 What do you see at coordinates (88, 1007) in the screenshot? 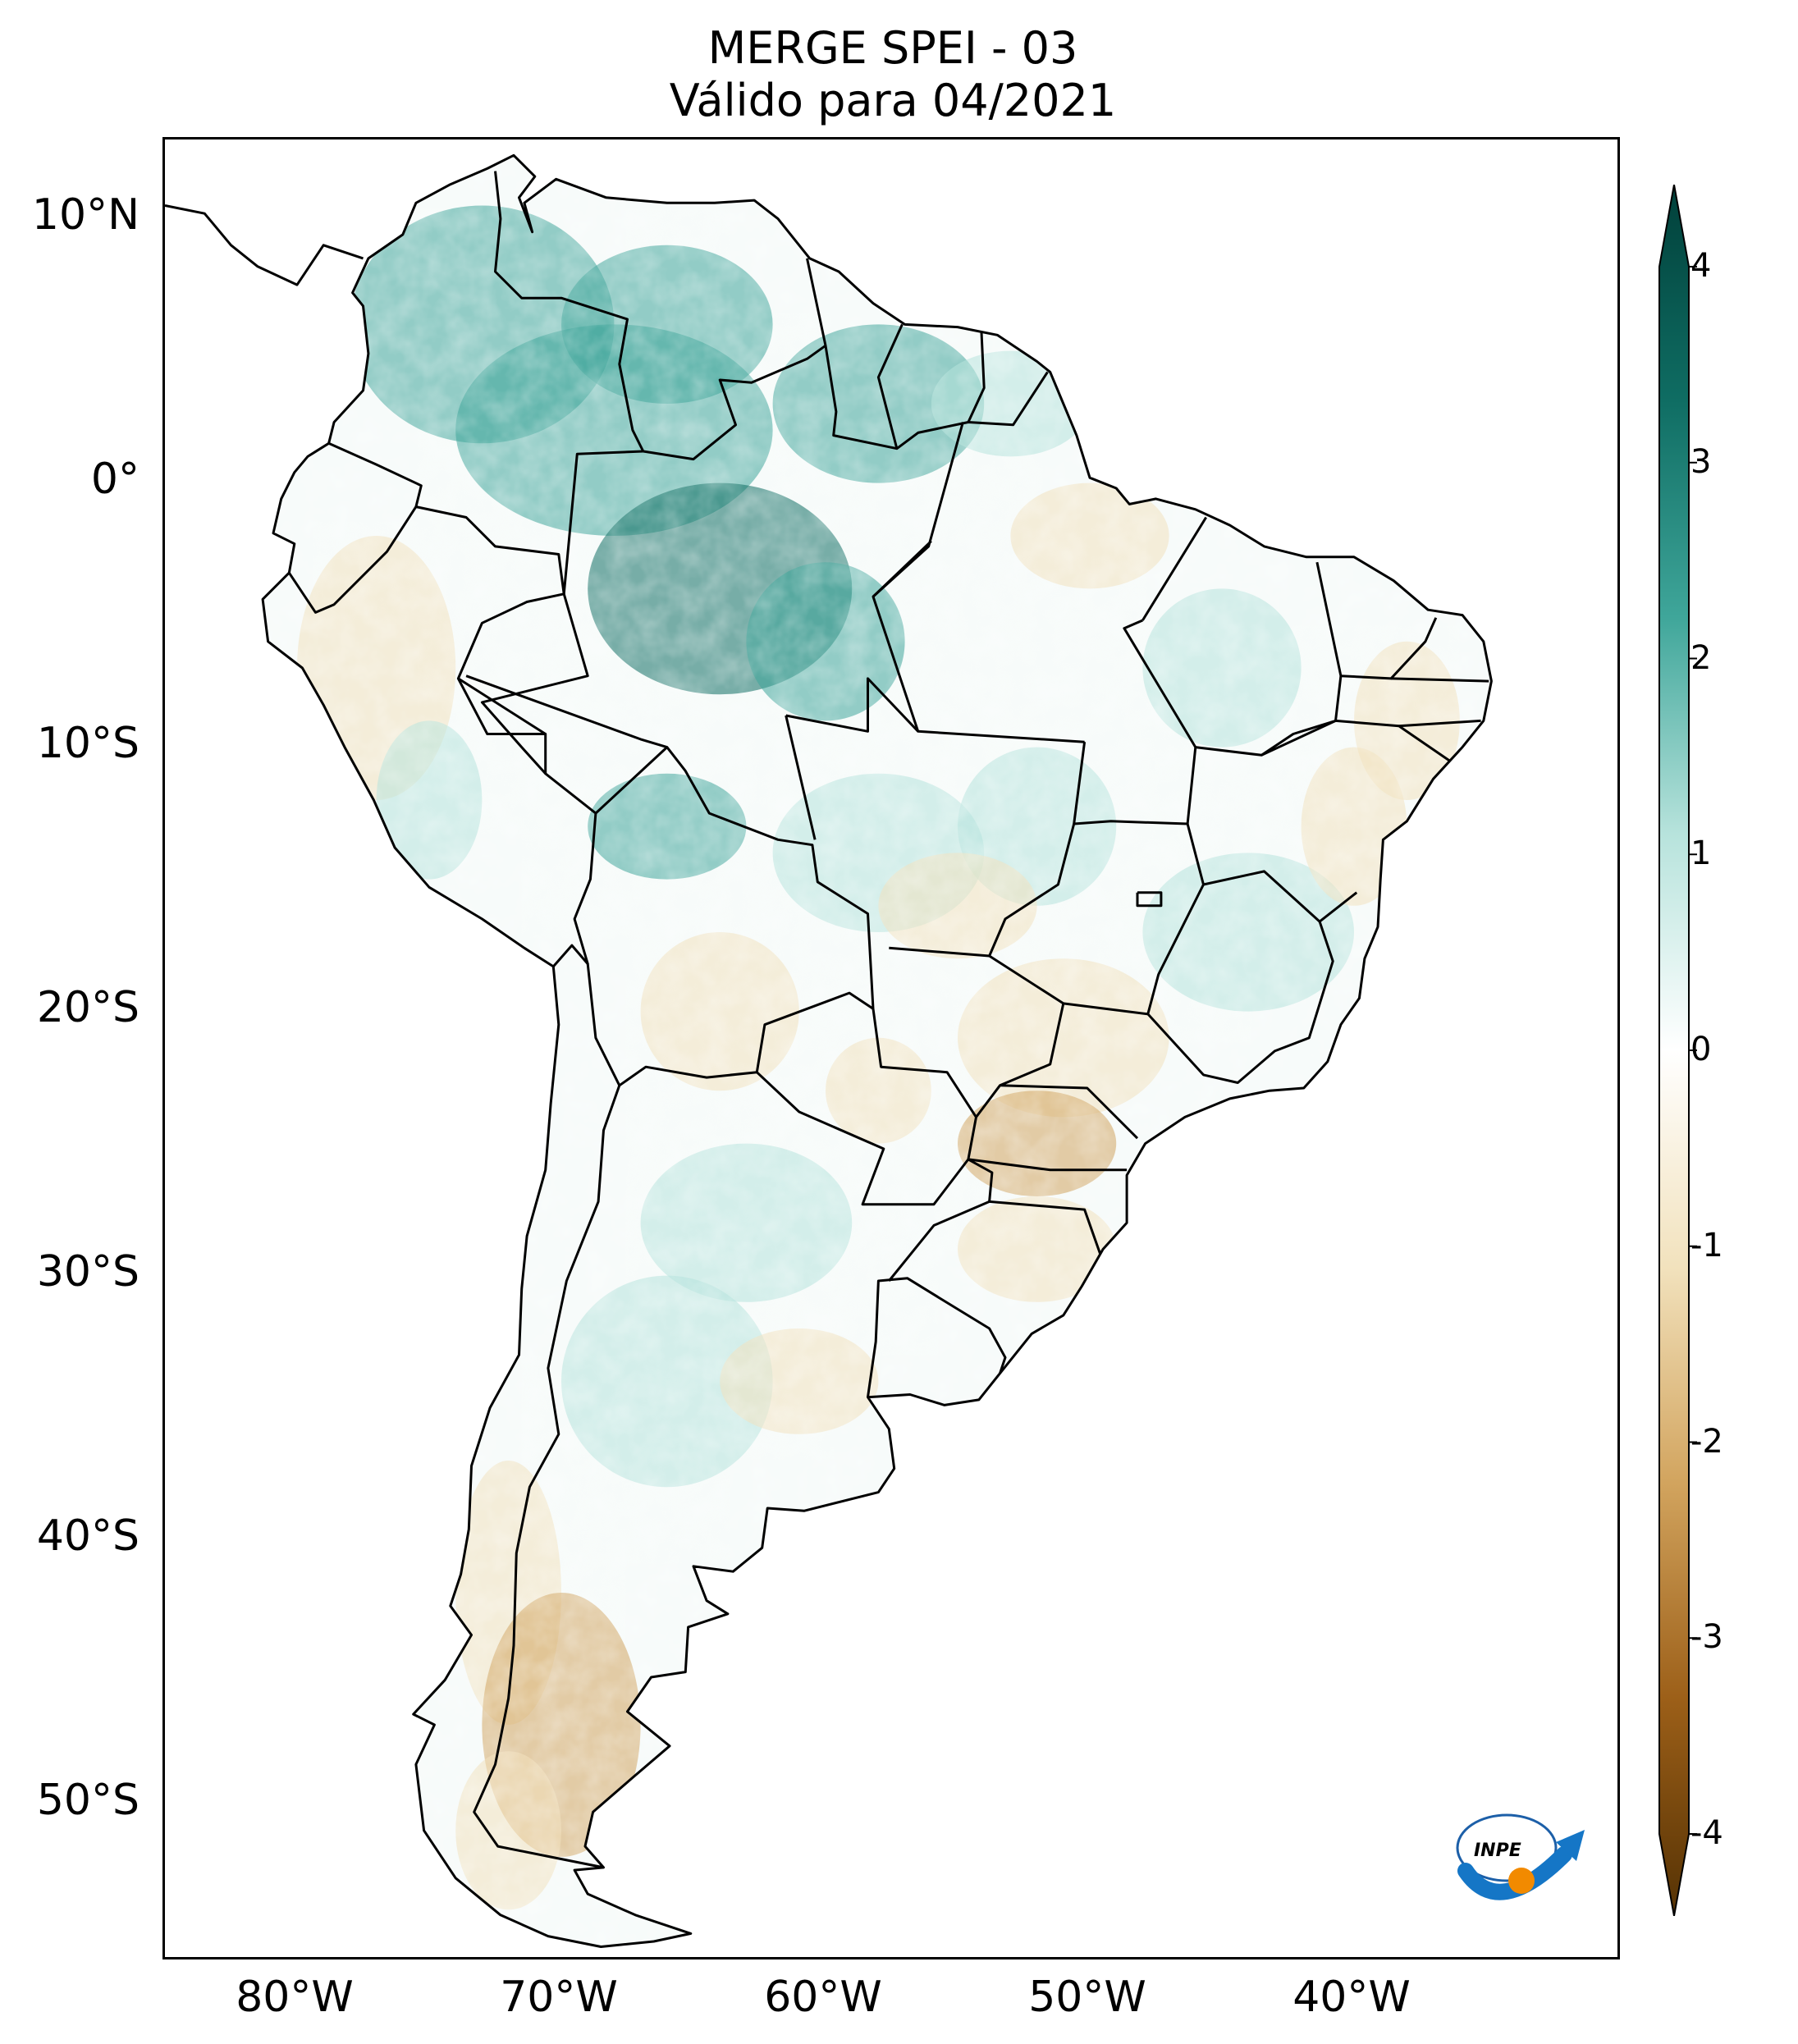
I see `latitude-tick-label: 20°S` at bounding box center [88, 1007].